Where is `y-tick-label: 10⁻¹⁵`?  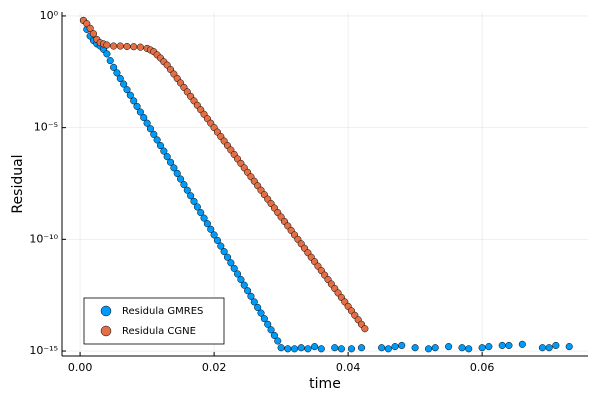 y-tick-label: 10⁻¹⁵ is located at coordinates (43, 350).